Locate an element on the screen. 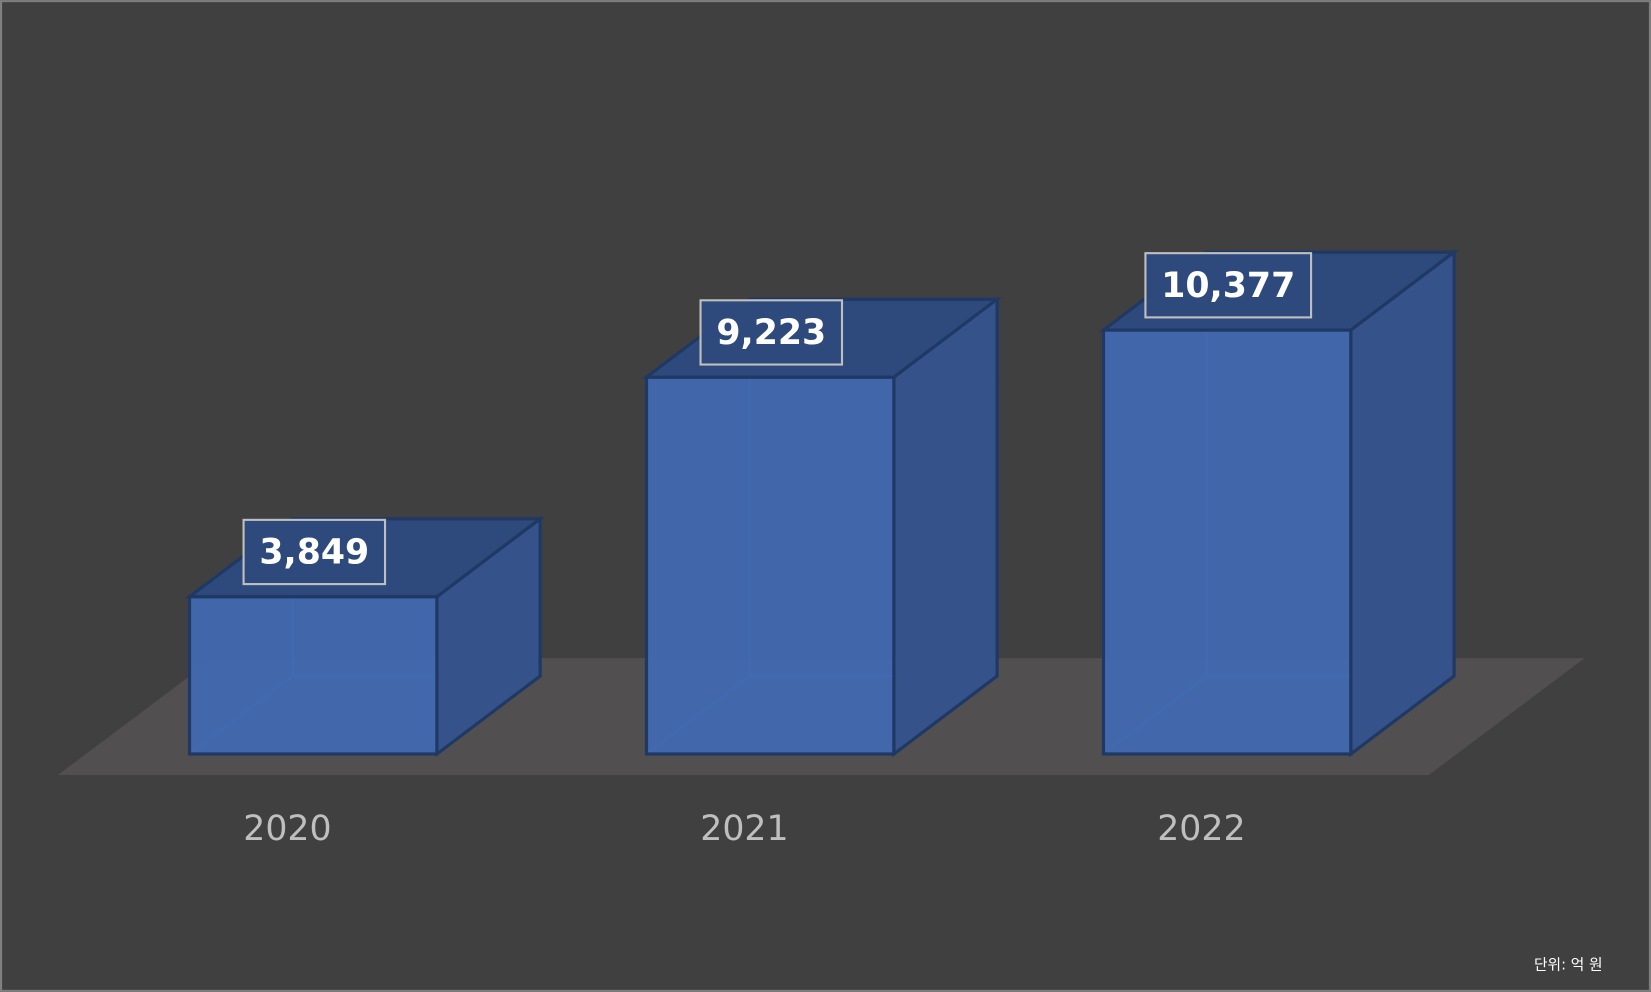 Image resolution: width=1651 pixels, height=992 pixels. value-label: 9,223 is located at coordinates (771, 333).